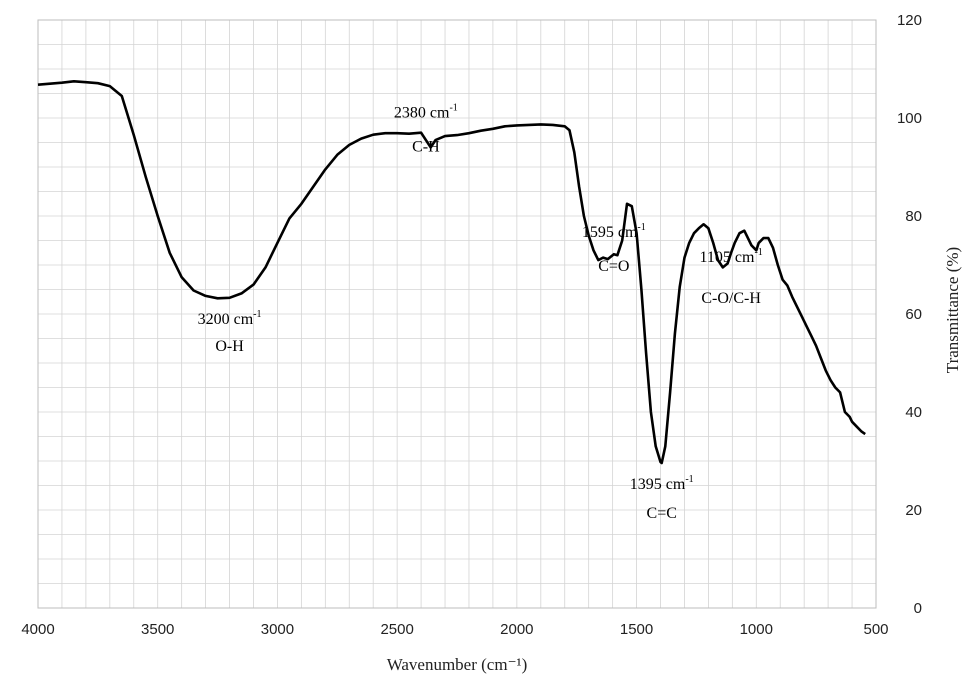  I want to click on y-tick-label: 40, so click(913, 412).